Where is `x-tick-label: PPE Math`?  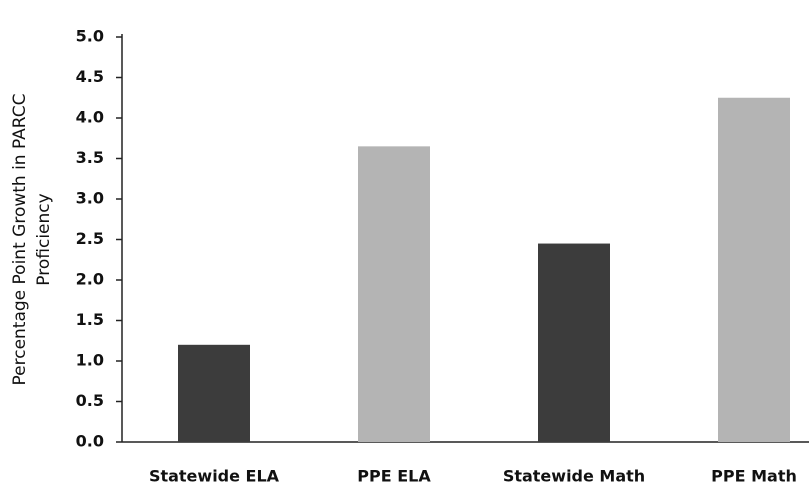
x-tick-label: PPE Math is located at coordinates (754, 476).